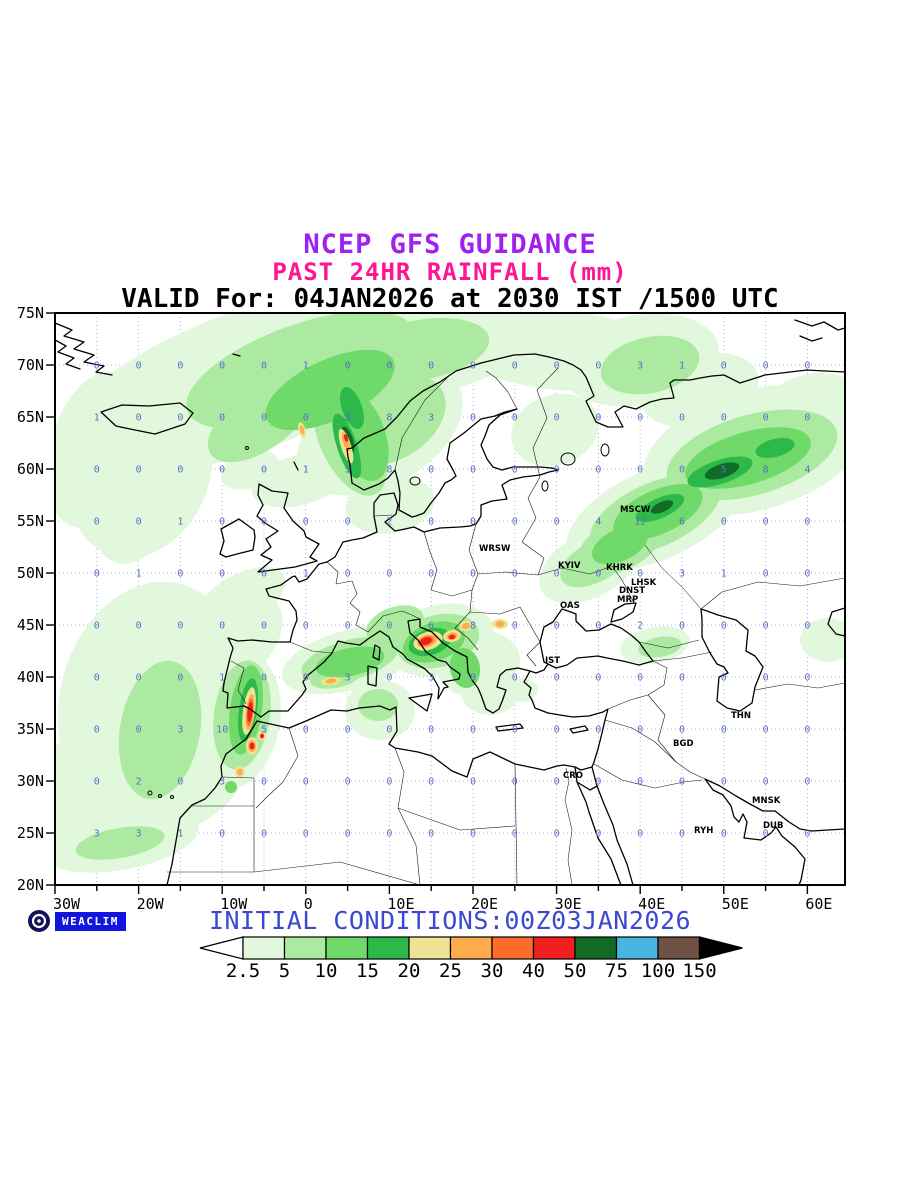  I want to click on lon-tick-label: 0, so click(308, 904).